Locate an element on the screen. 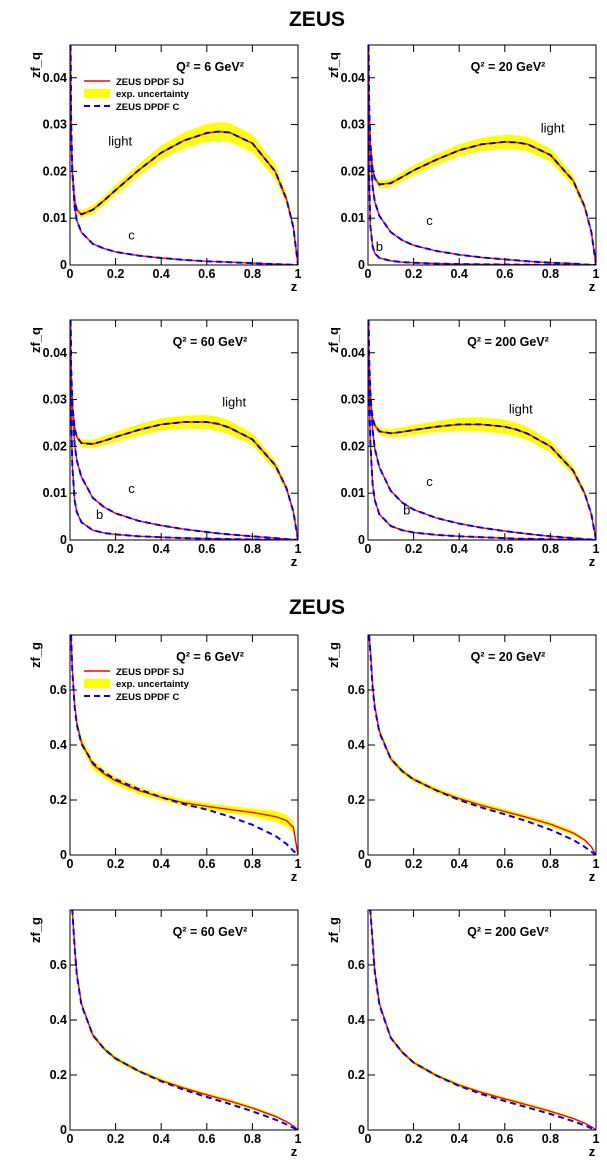  sj-curve-light is located at coordinates (482, 155).